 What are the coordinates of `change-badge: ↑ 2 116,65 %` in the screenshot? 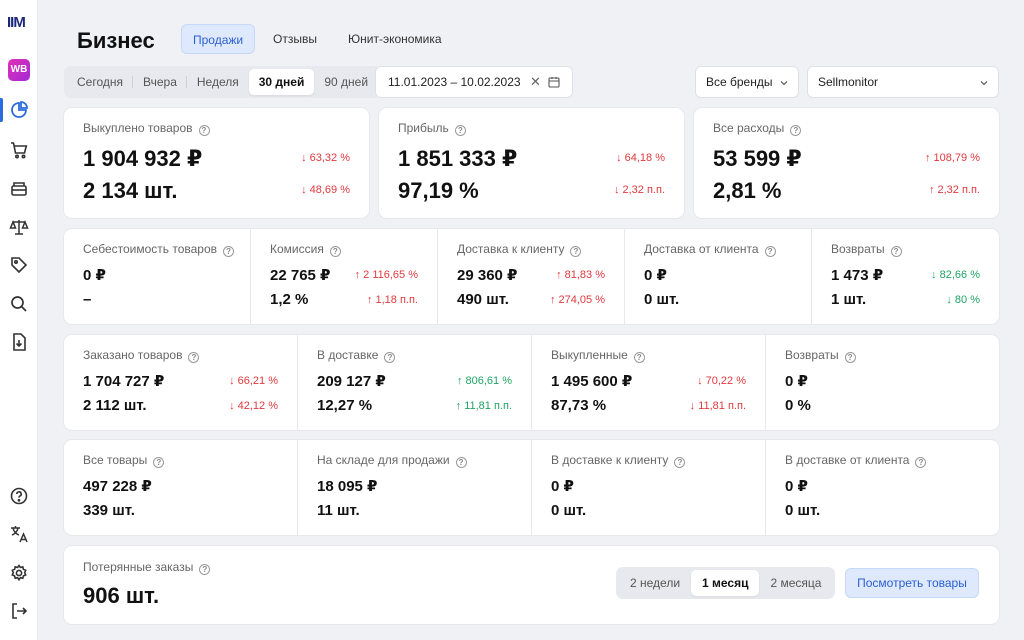 It's located at (386, 275).